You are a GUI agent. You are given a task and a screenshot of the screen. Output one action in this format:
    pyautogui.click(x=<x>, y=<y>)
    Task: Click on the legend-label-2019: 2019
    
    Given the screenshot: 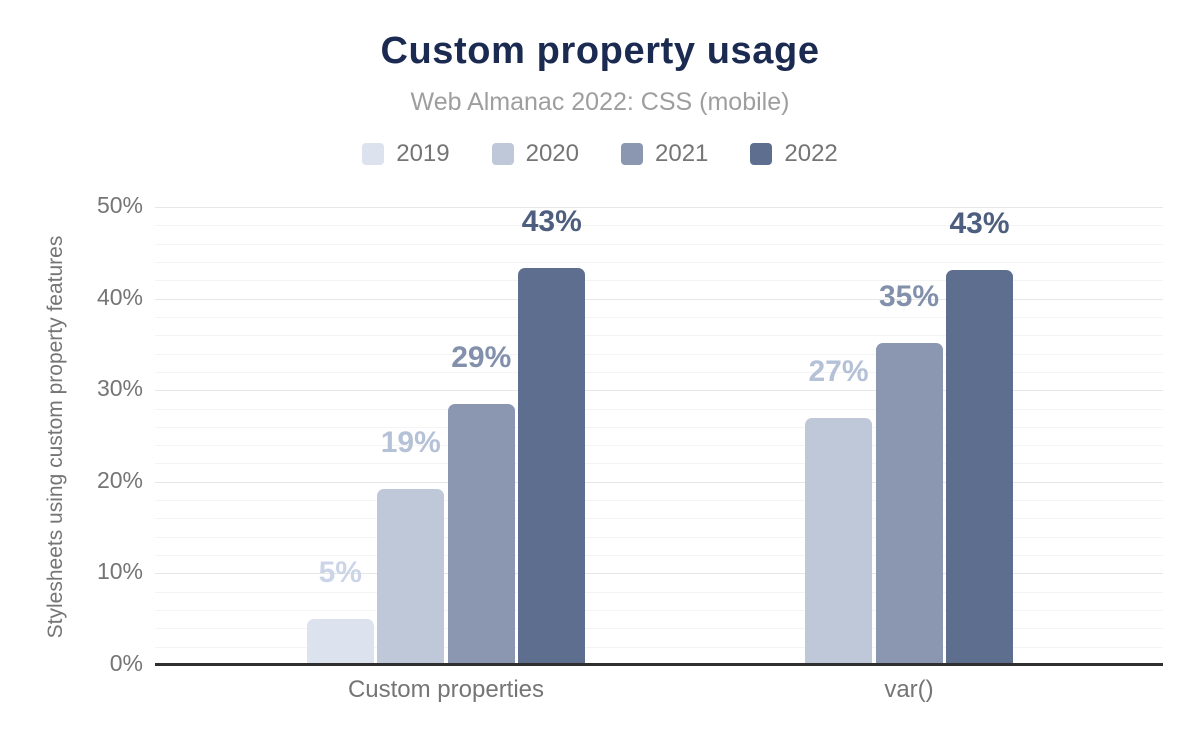 What is the action you would take?
    pyautogui.click(x=423, y=153)
    